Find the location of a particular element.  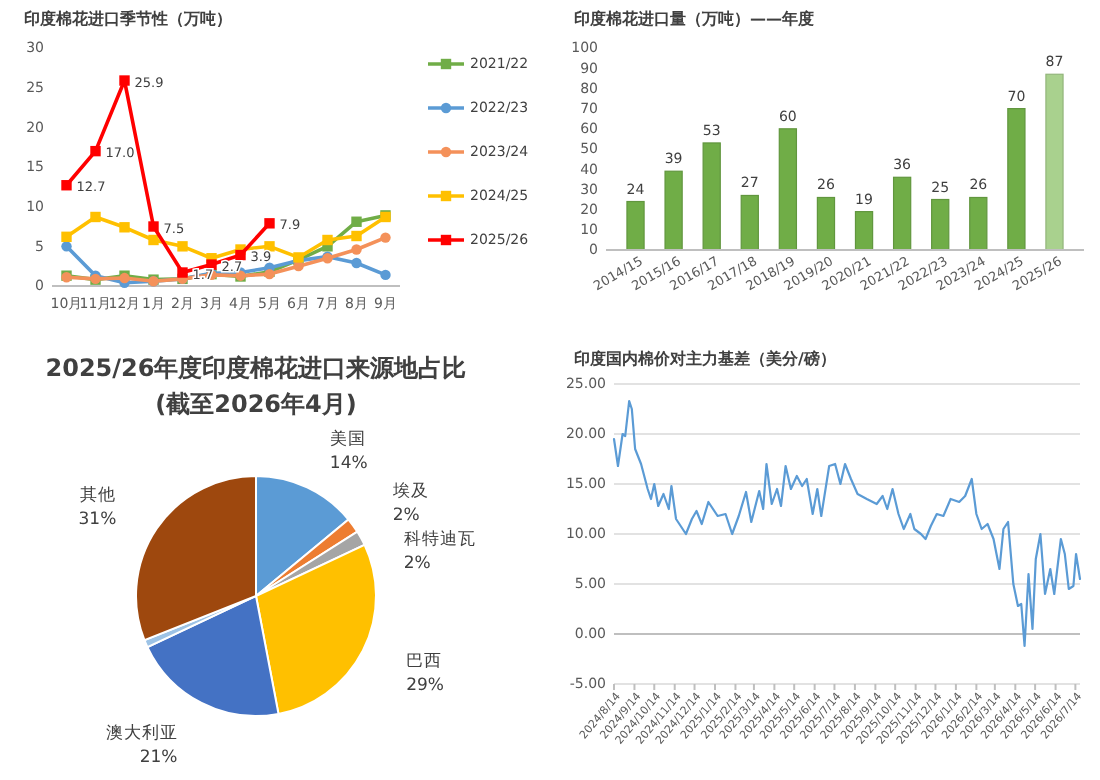

chart-title: 印度国内棉价对主力基差（美分/磅） is located at coordinates (705, 358).